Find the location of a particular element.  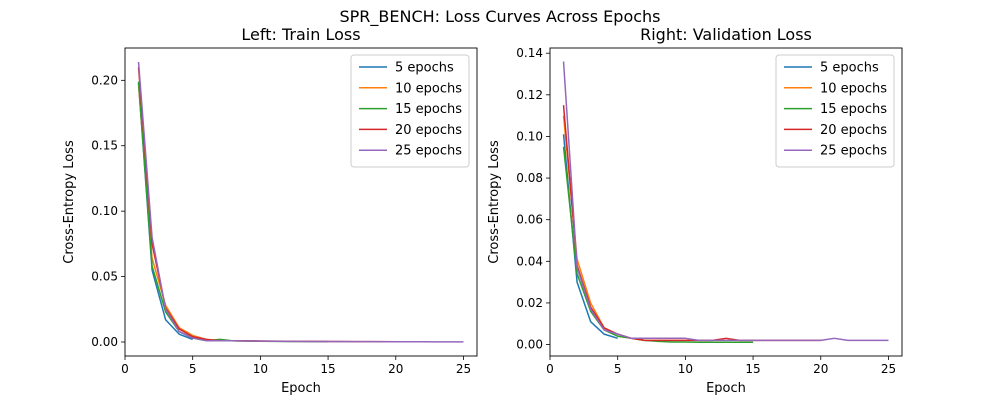

figure-suptitle: SPR_BENCH: Loss Curves Across Epochs is located at coordinates (499, 17).